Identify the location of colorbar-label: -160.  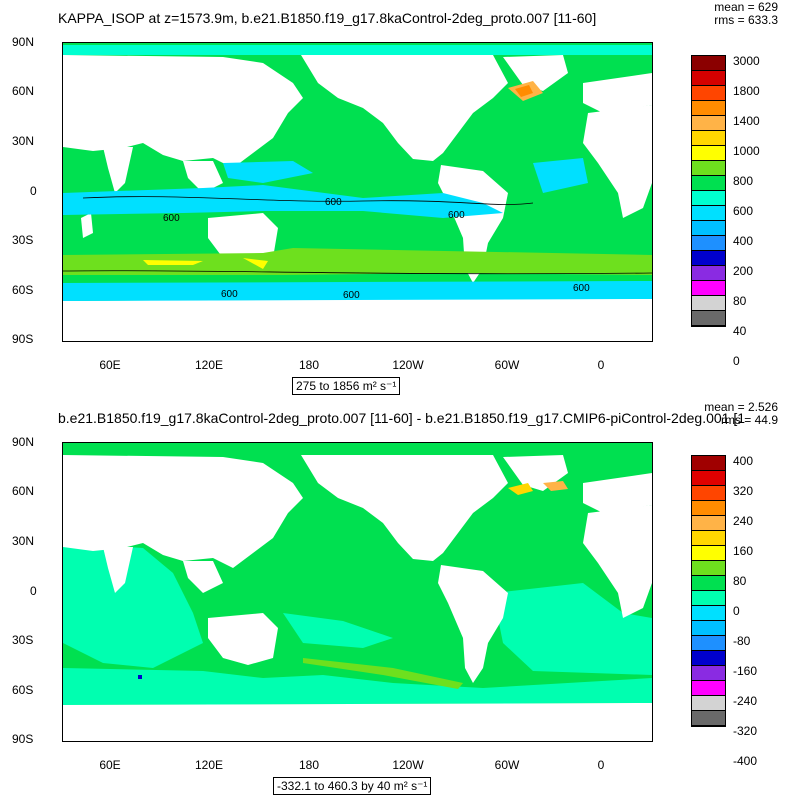
(745, 671).